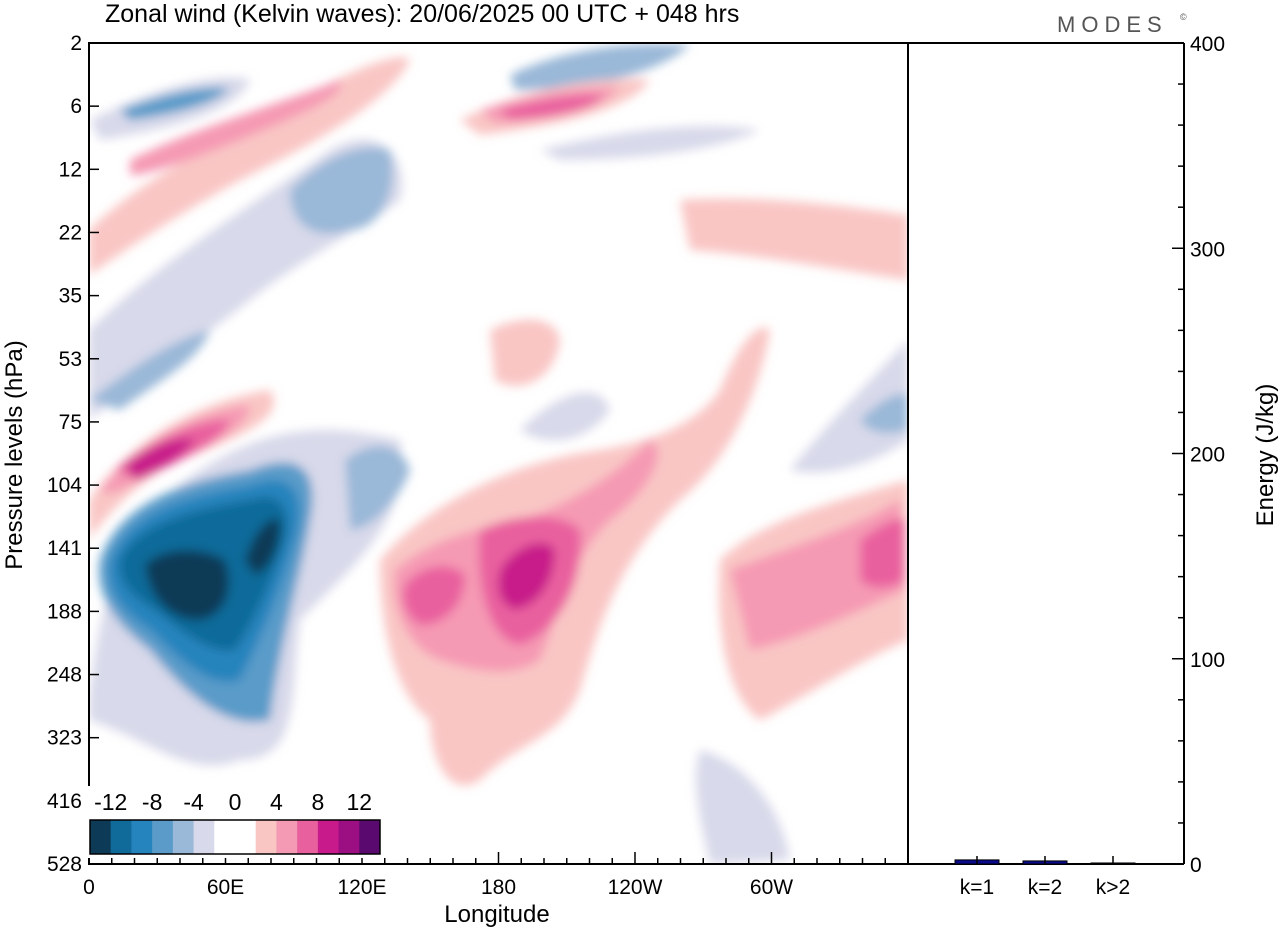 This screenshot has height=930, width=1280. I want to click on x-axis: 0 60E 120E 180 120W 60W, so click(496, 875).